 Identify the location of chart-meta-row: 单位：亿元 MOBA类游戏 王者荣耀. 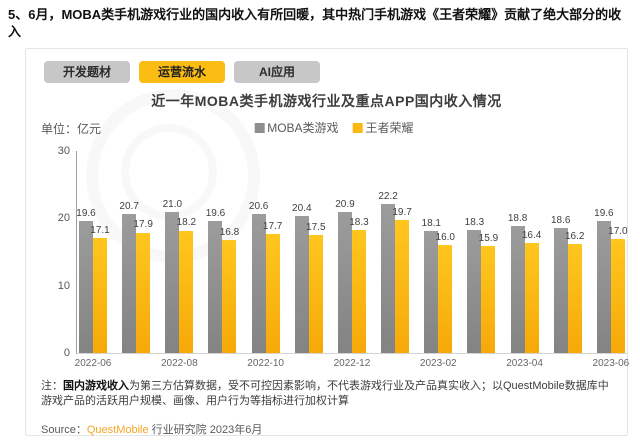
(327, 127).